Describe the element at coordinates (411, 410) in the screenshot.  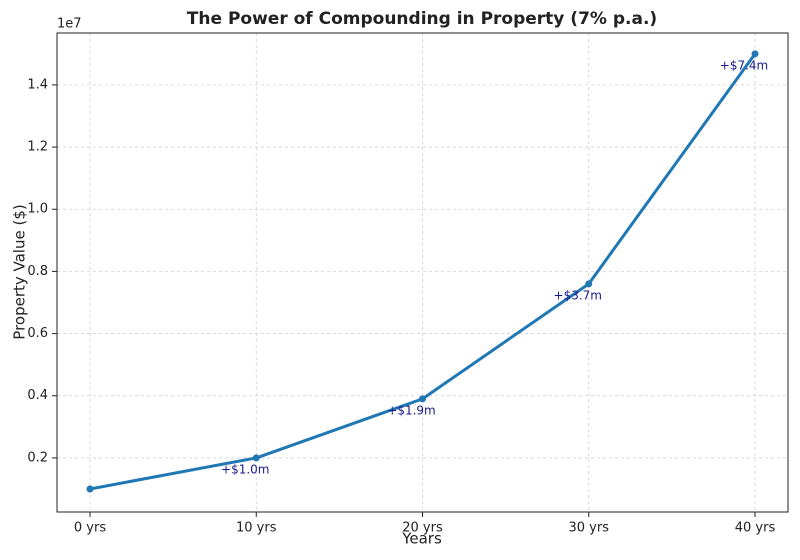
I see `annotation: +$1.9m` at that location.